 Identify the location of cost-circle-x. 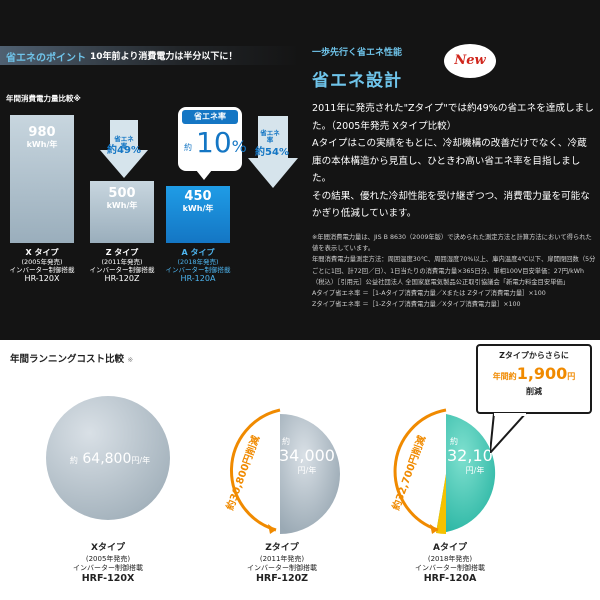
(108, 458).